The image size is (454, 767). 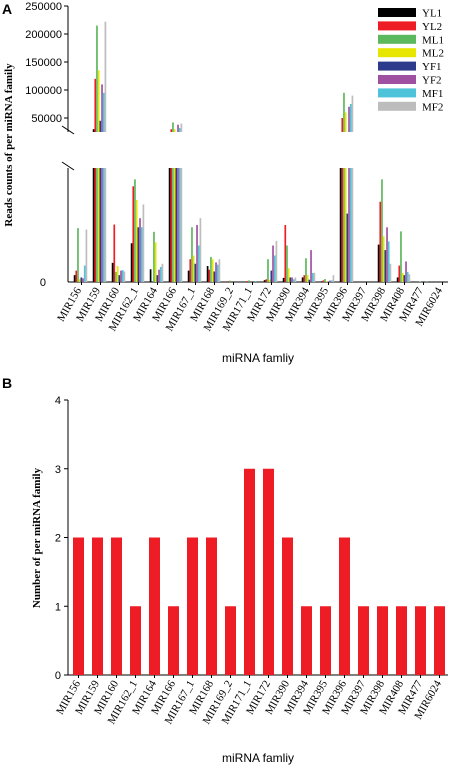 What do you see at coordinates (43, 7) in the screenshot?
I see `panel-a-y-tick-label: 250000` at bounding box center [43, 7].